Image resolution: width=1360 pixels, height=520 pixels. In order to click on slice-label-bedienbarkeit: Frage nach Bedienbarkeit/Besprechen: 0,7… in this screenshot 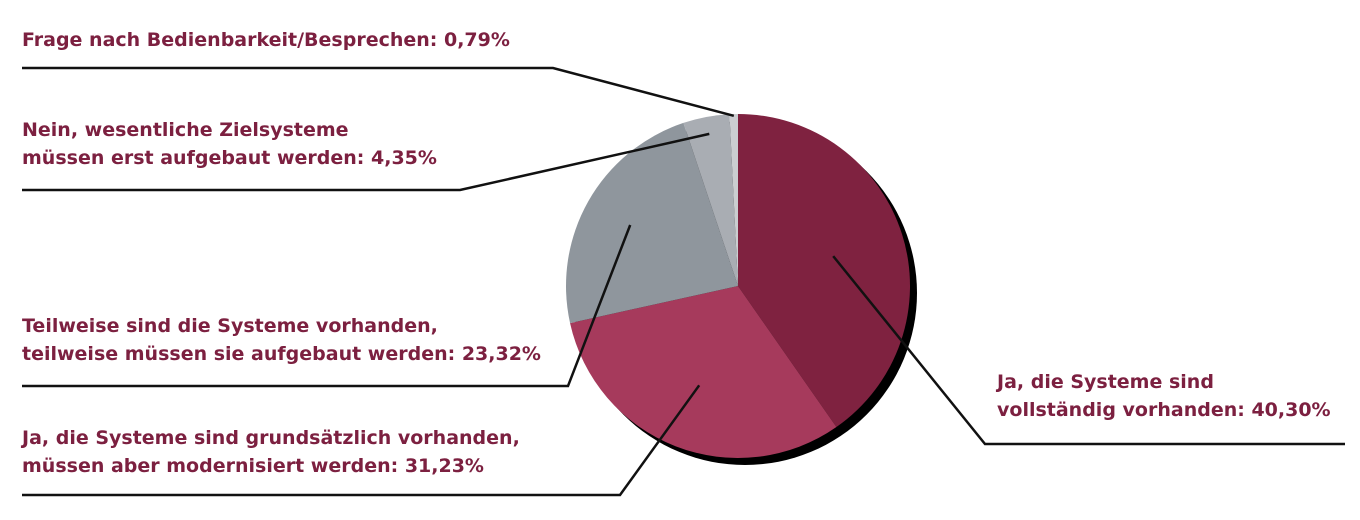, I will do `click(266, 40)`.